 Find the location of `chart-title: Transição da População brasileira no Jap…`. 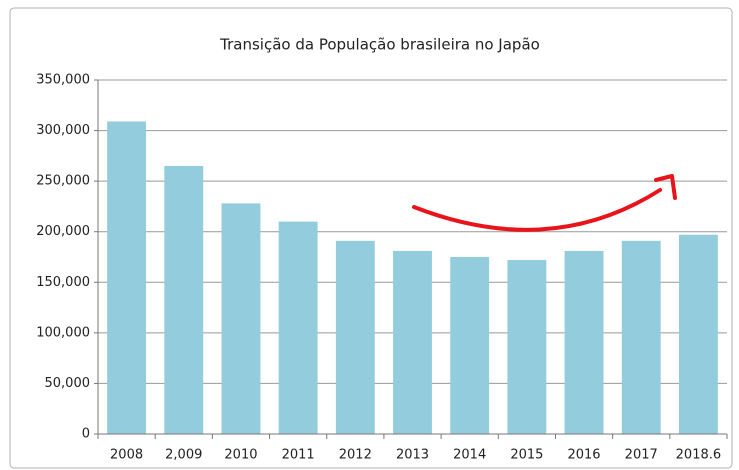

chart-title: Transição da População brasileira no Jap… is located at coordinates (379, 45).